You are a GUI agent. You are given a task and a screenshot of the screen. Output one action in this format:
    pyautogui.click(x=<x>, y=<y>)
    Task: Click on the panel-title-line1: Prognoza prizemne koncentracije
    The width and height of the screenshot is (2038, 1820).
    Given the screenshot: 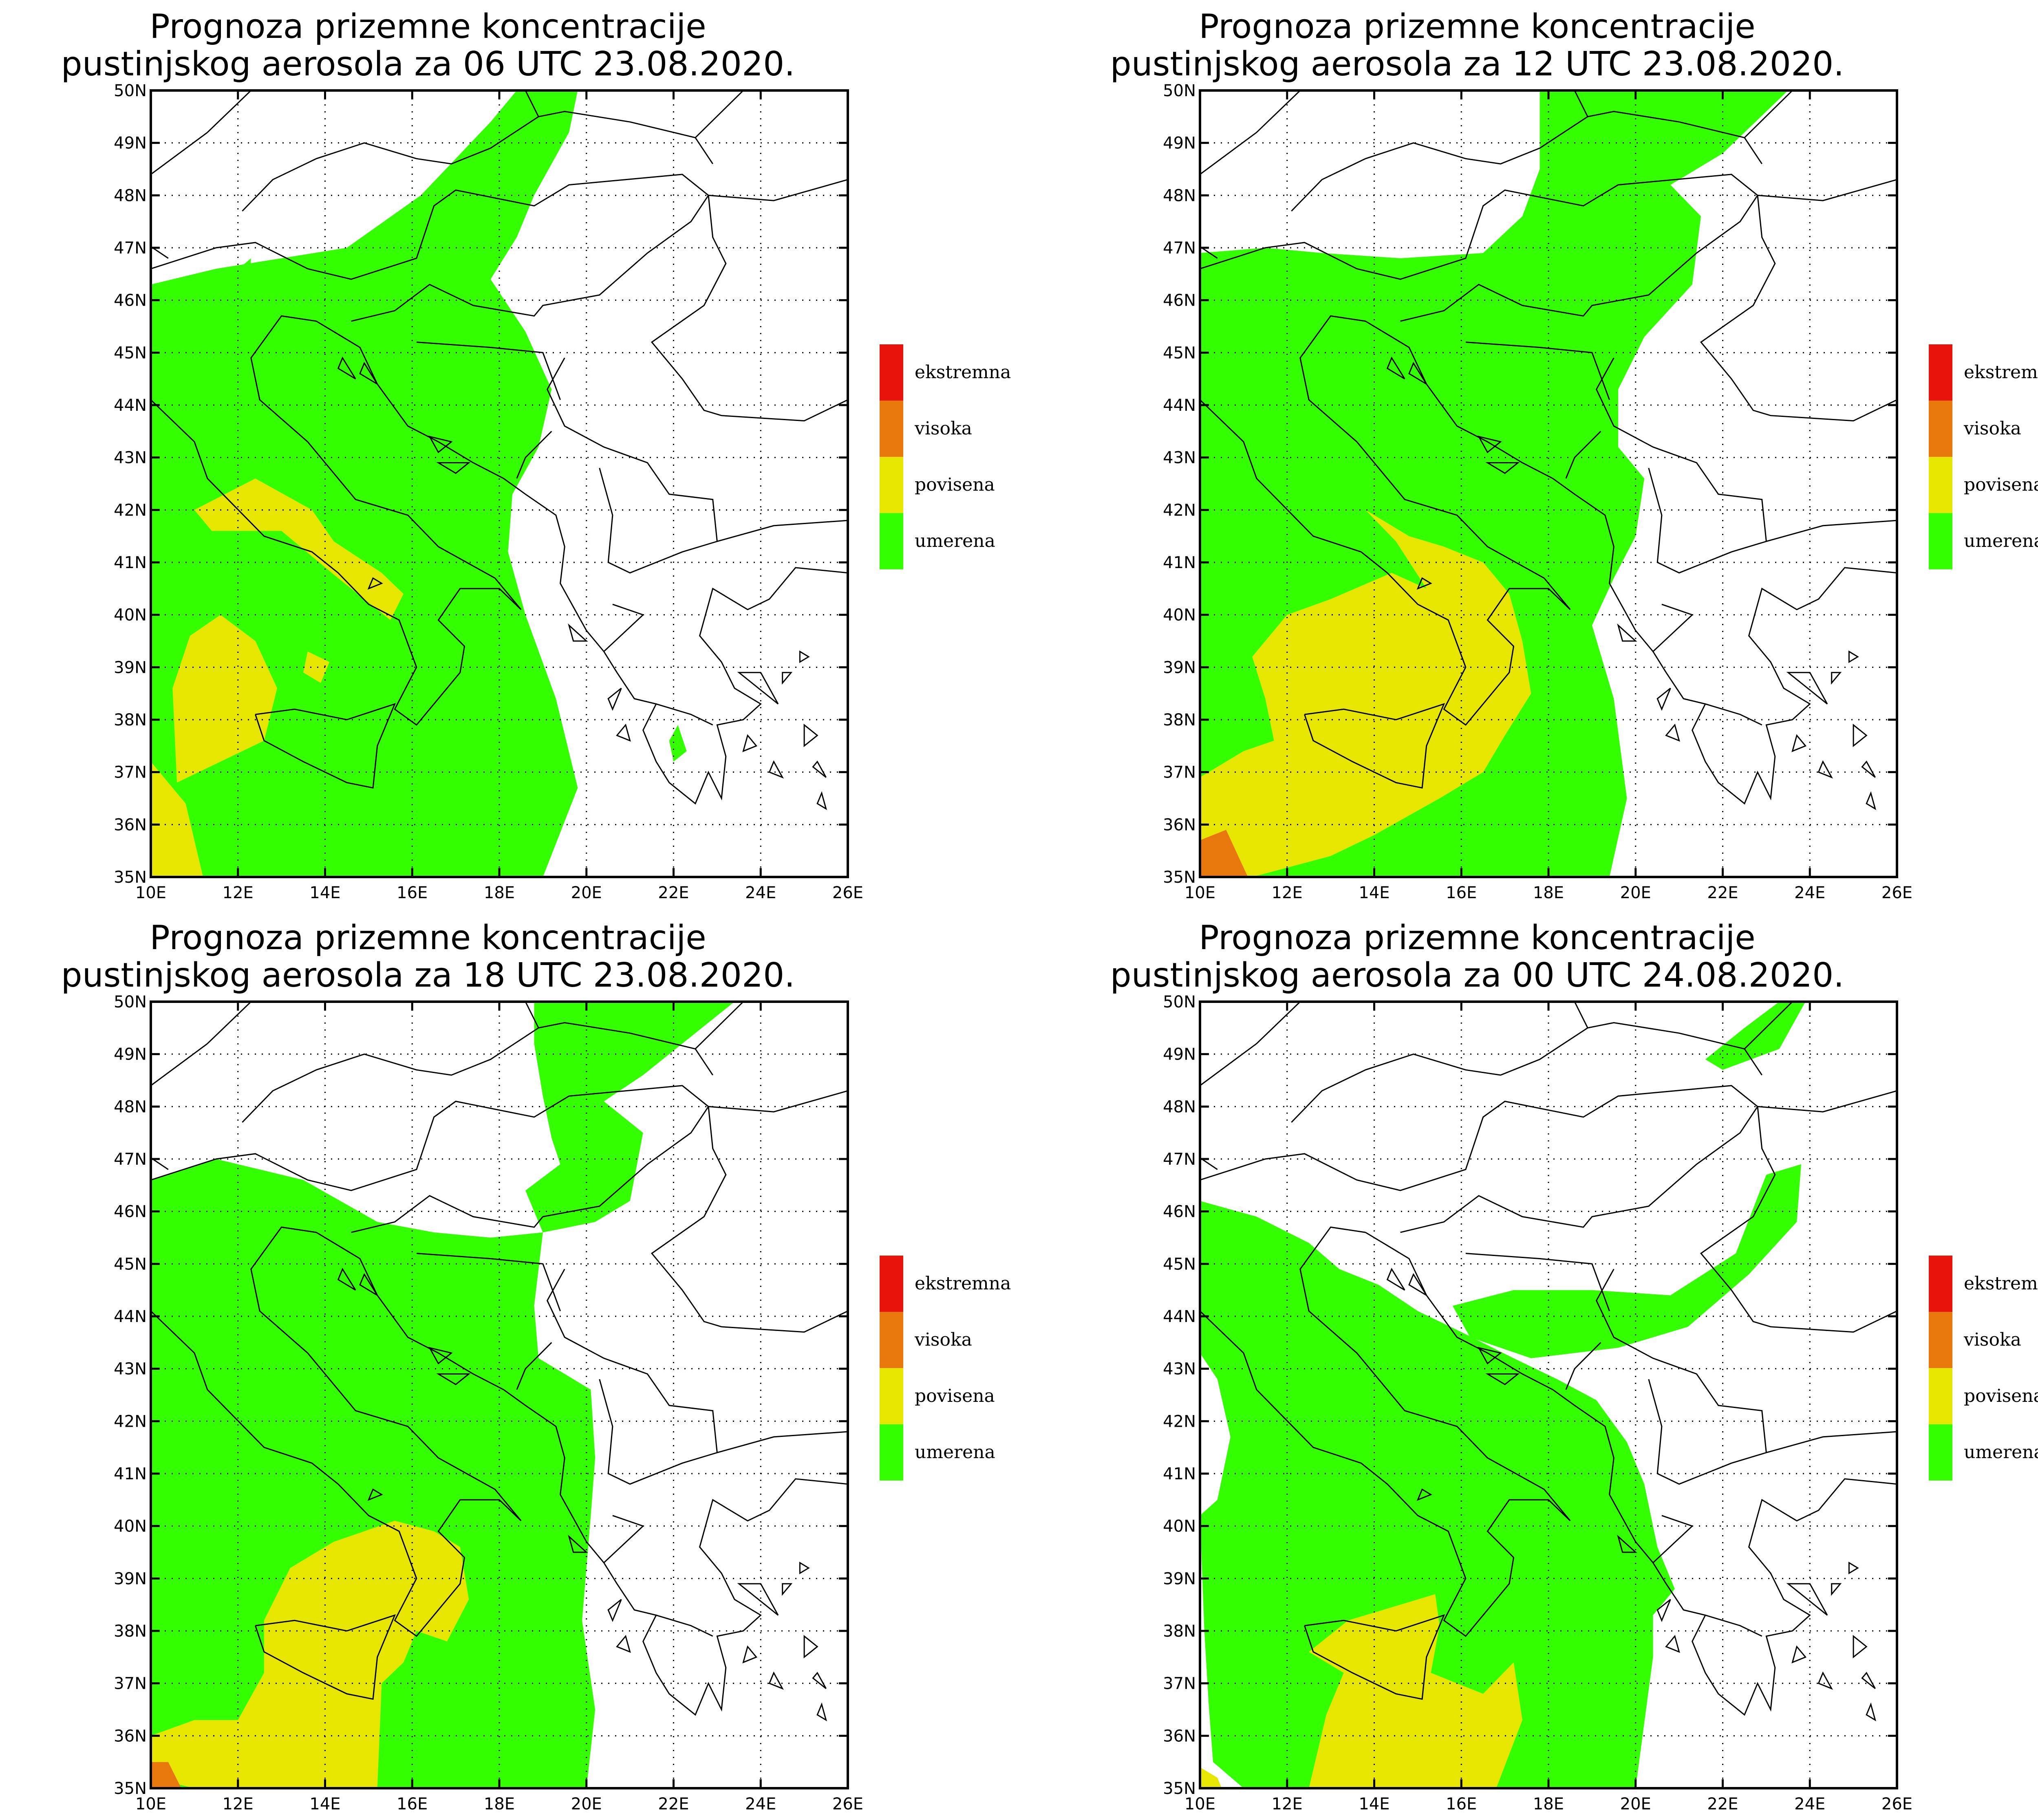 What is the action you would take?
    pyautogui.click(x=1478, y=27)
    